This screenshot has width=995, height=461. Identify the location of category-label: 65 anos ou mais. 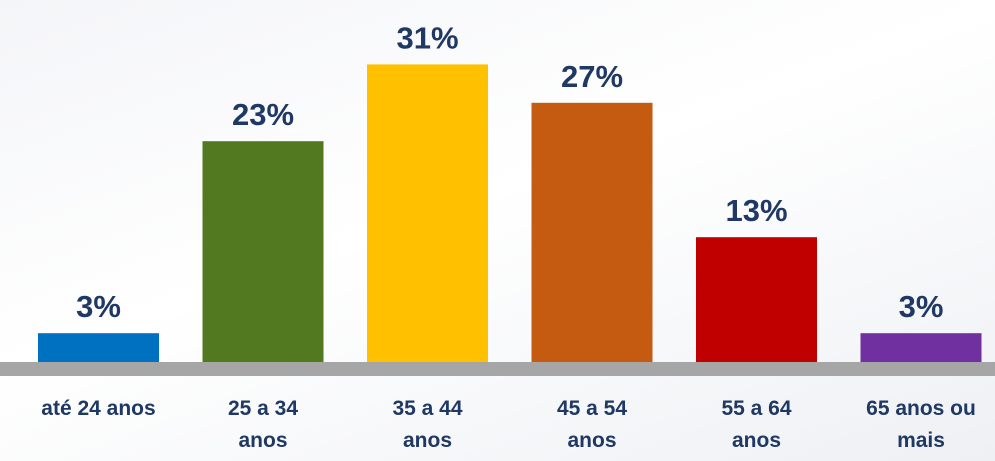
(921, 424).